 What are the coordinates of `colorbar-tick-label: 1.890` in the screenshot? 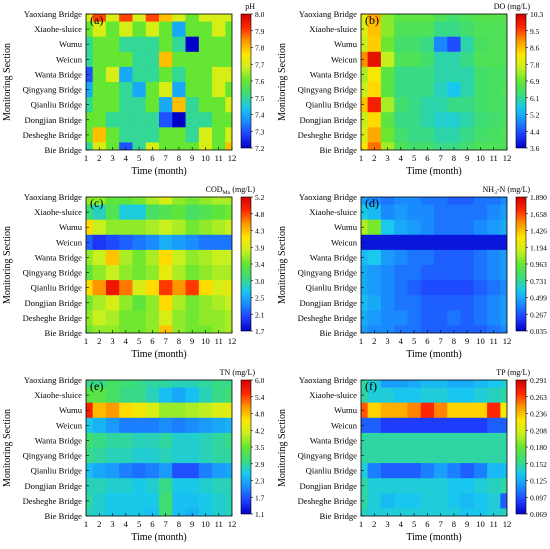 It's located at (538, 197).